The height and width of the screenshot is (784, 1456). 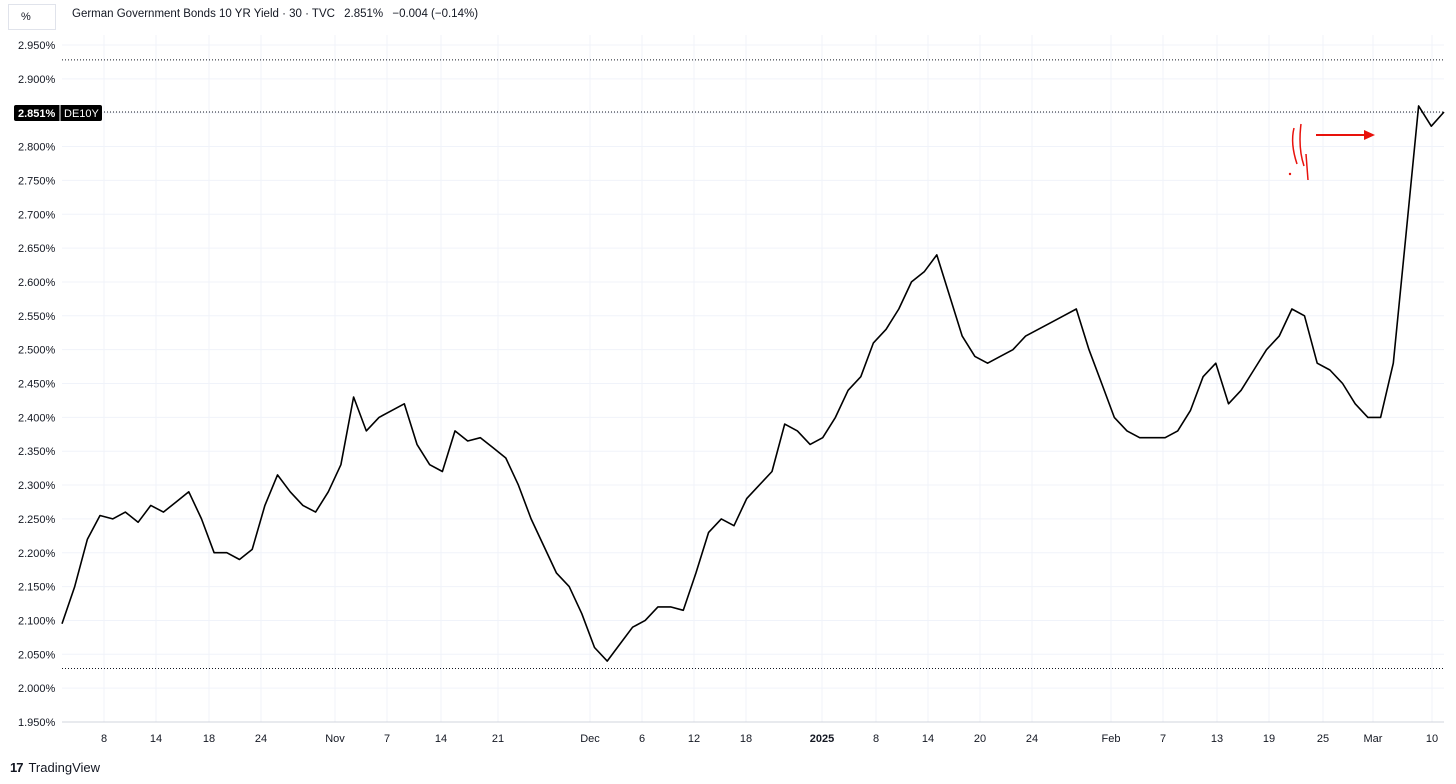 I want to click on y-tick-label: 2.200%, so click(x=37, y=554).